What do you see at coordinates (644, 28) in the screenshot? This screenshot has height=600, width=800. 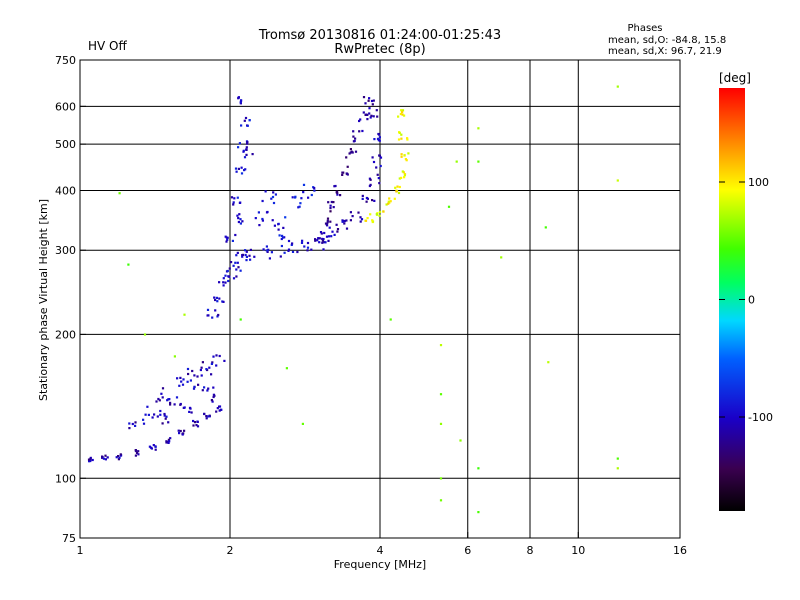 I see `phases-heading: Phases` at bounding box center [644, 28].